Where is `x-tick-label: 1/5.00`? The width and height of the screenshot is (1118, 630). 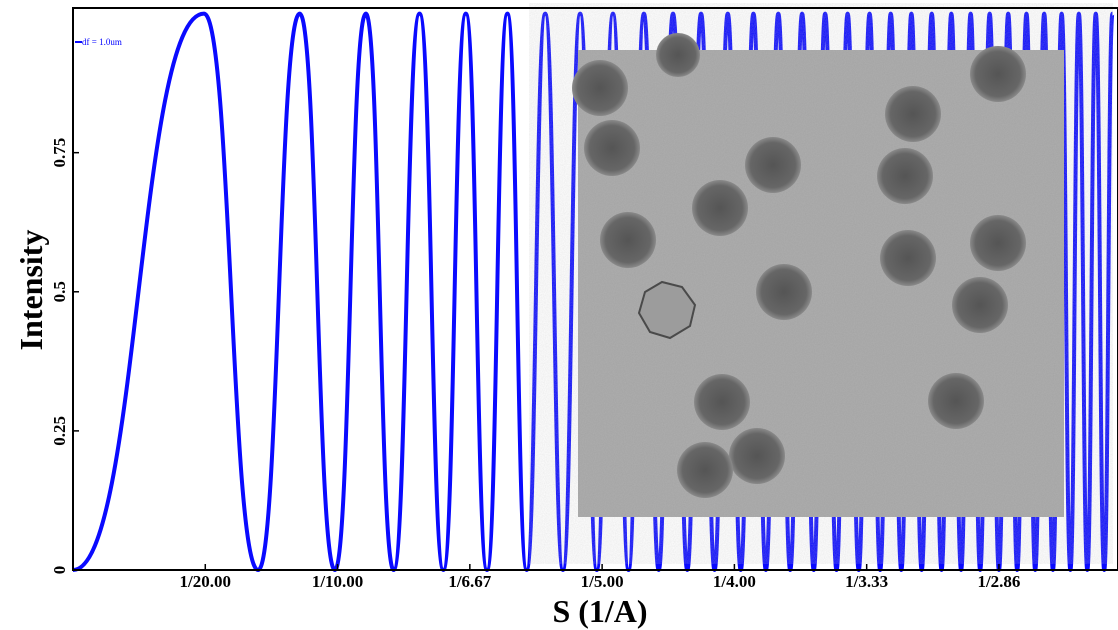
x-tick-label: 1/5.00 is located at coordinates (602, 581).